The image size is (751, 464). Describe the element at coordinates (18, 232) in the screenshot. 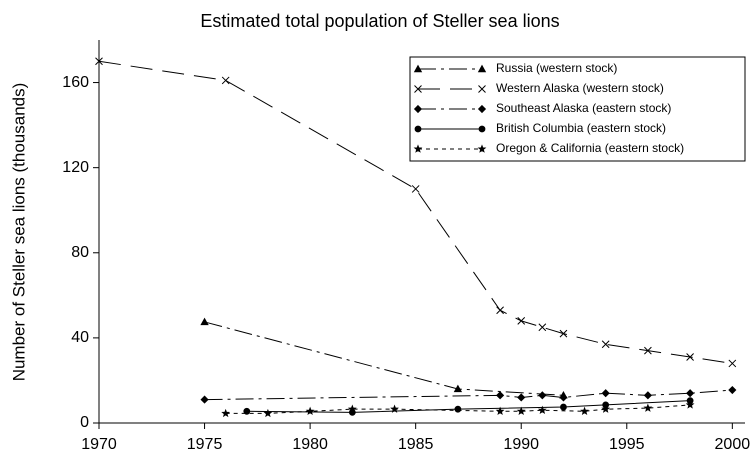

I see `y-axis-label: Number of Steller sea lions (thousands)` at that location.